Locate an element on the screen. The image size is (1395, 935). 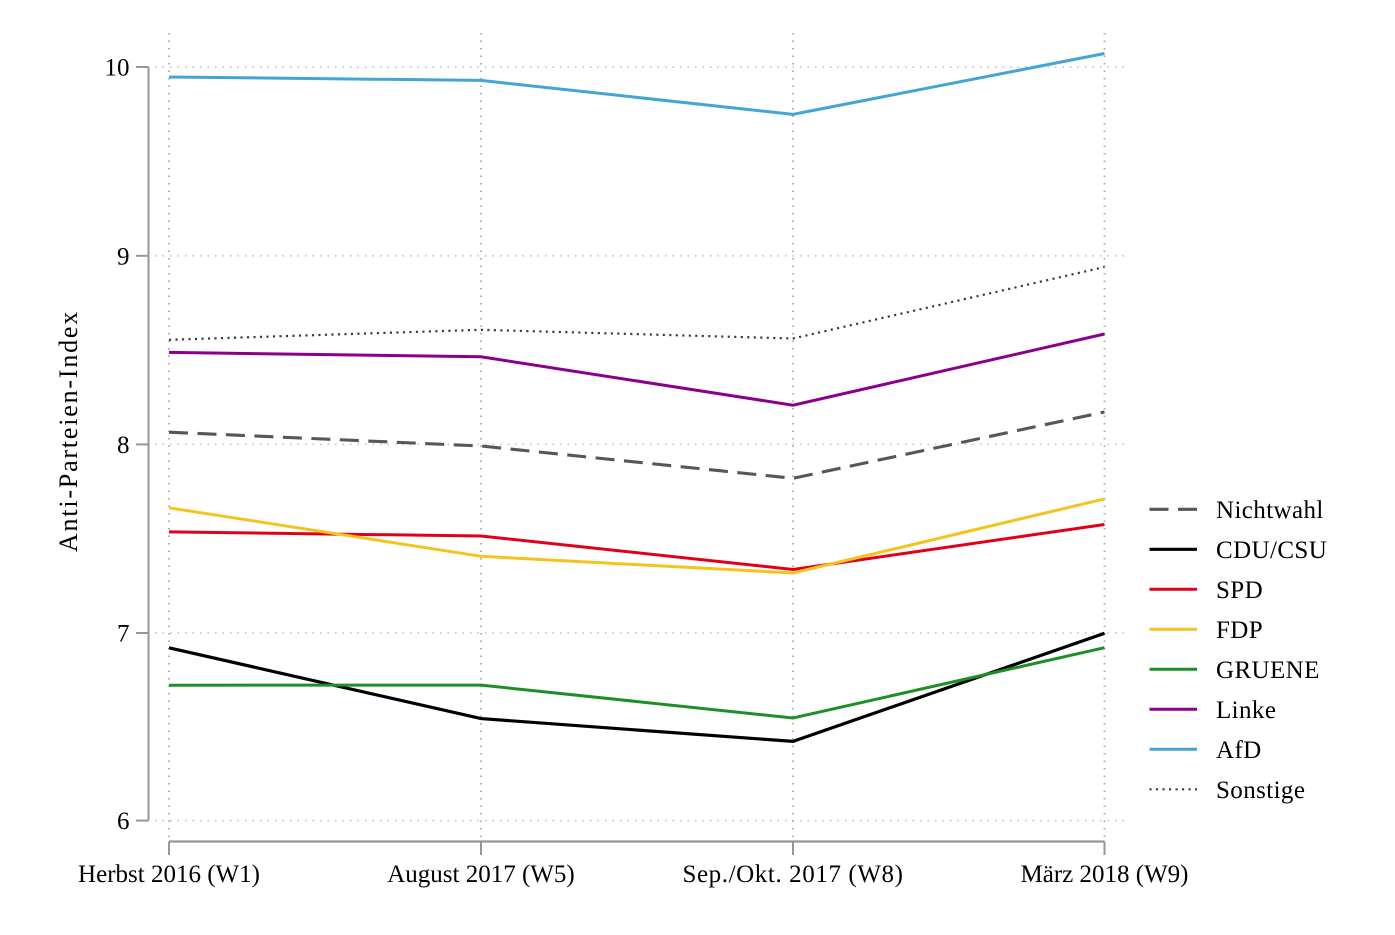
svg-text: Sep./Okt. 2017 (W8) is located at coordinates (792, 874).